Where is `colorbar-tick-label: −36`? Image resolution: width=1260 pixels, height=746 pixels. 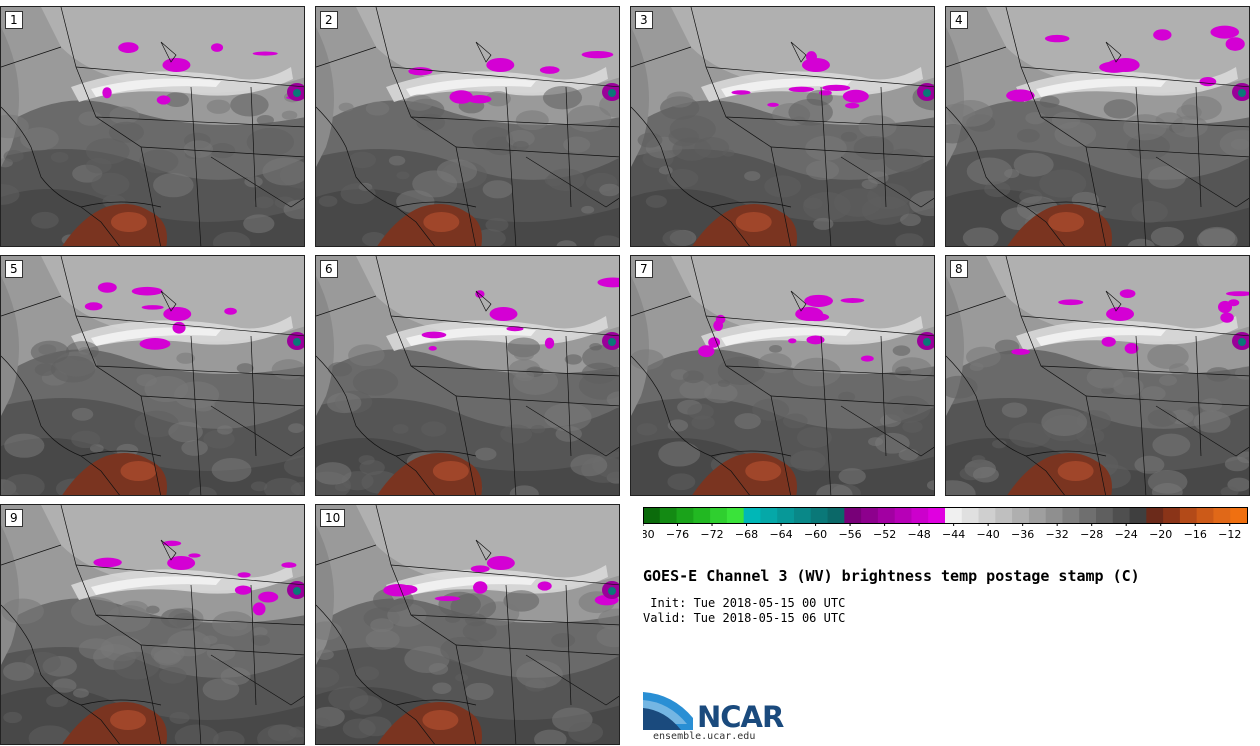 colorbar-tick-label: −36 is located at coordinates (1022, 534).